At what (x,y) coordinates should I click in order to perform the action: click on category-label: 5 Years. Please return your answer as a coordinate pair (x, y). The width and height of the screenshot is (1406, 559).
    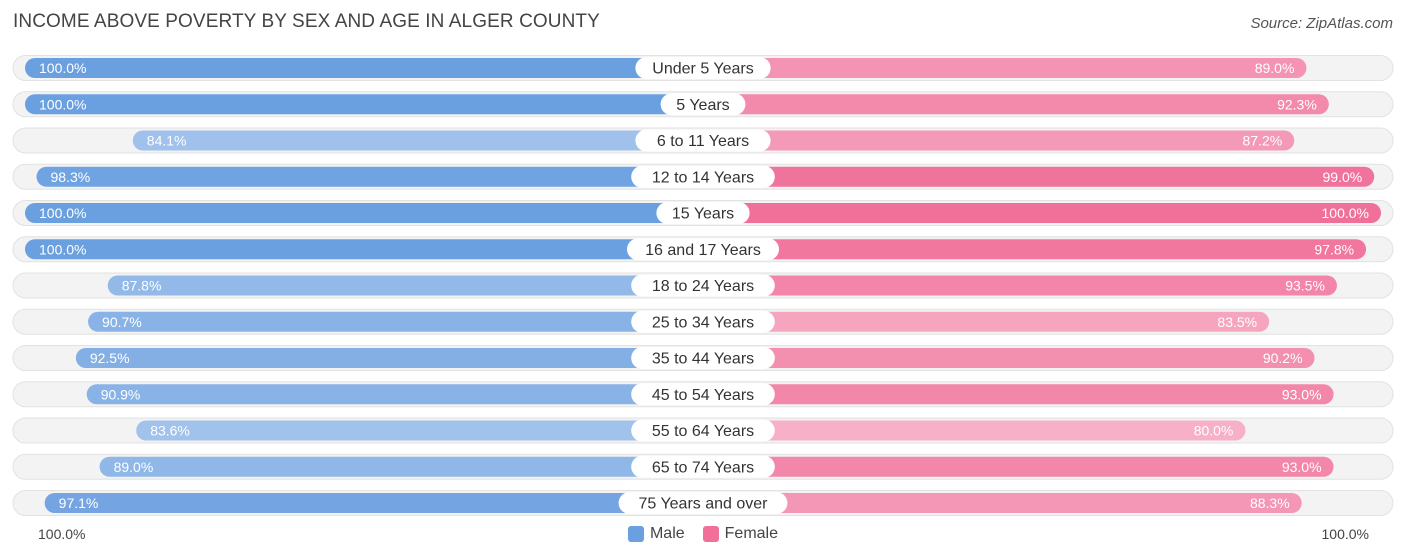
    Looking at the image, I should click on (702, 105).